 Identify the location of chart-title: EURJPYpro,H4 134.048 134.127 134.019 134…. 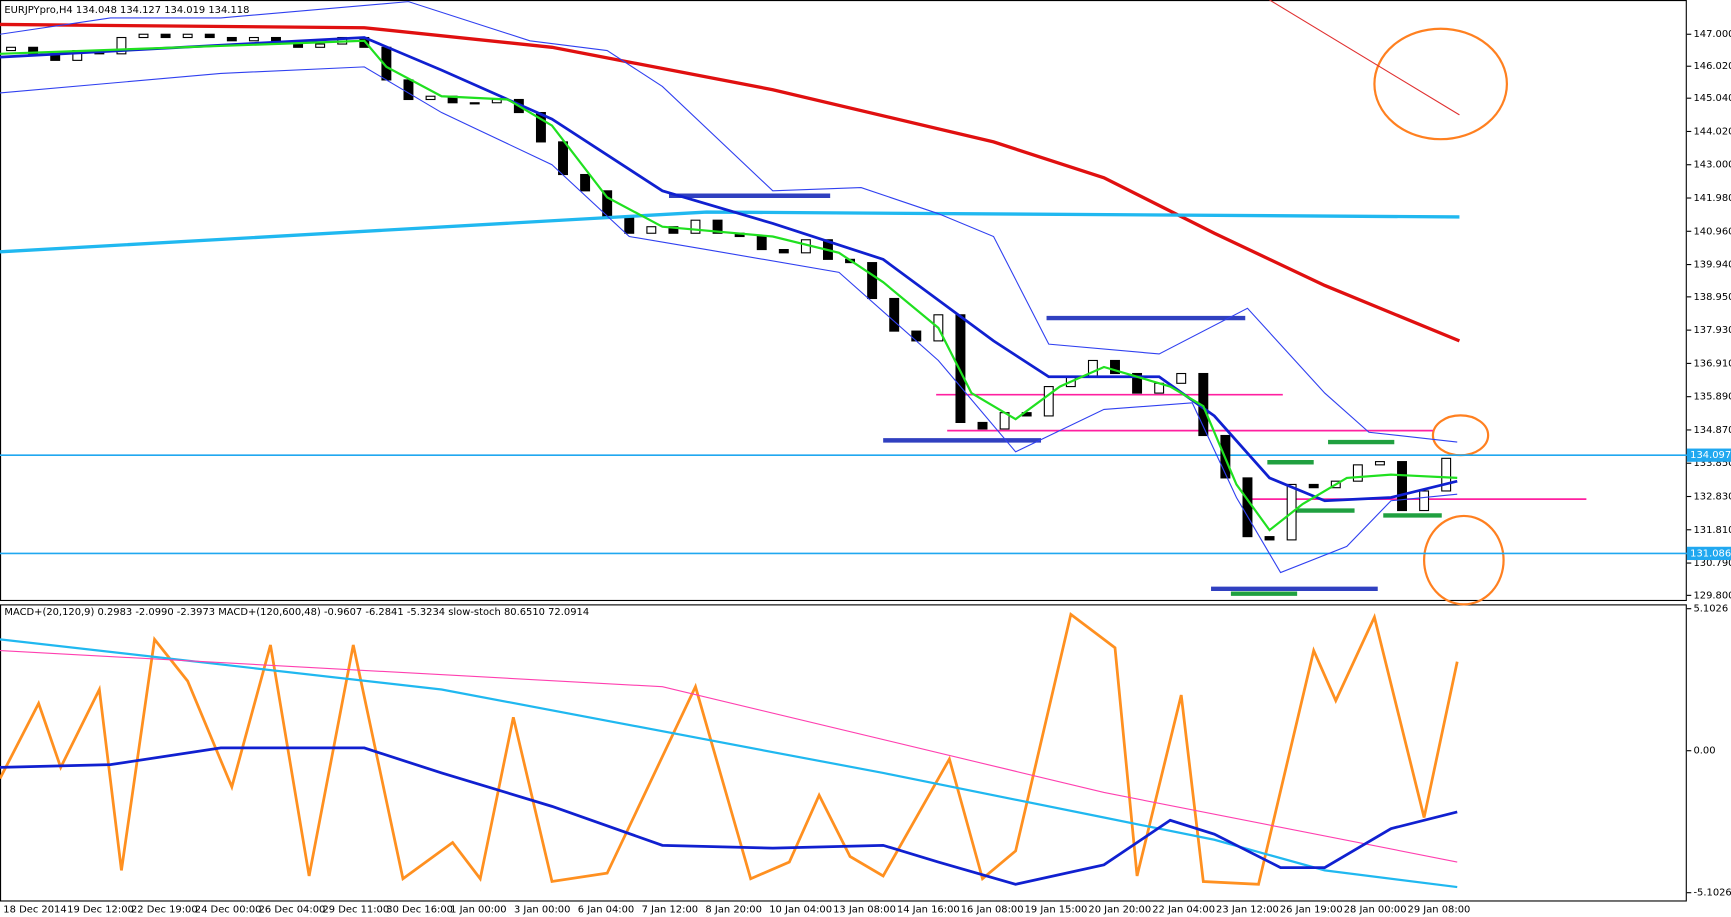
(126, 10).